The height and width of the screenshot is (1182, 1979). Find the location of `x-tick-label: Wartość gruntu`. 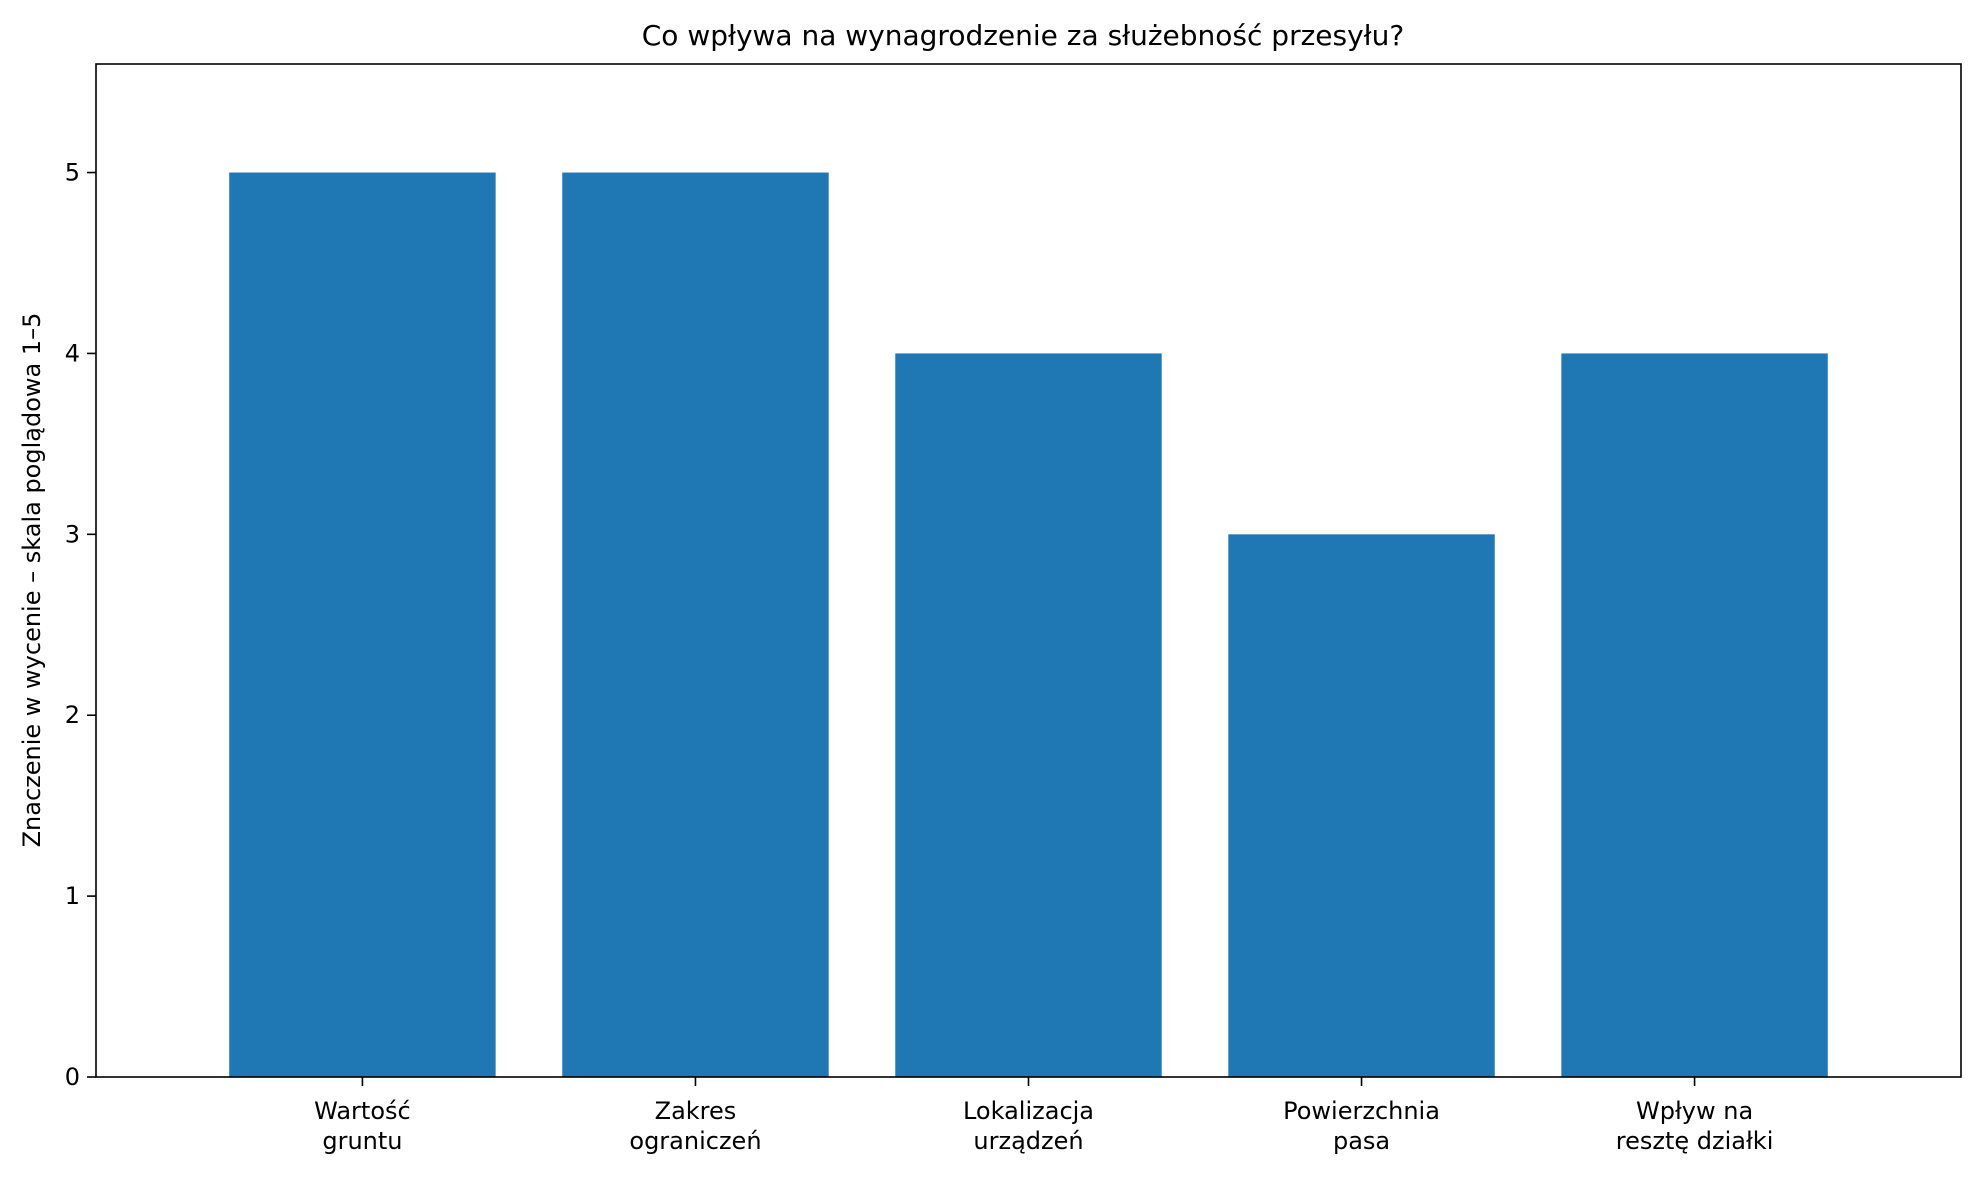

x-tick-label: Wartość gruntu is located at coordinates (362, 1126).